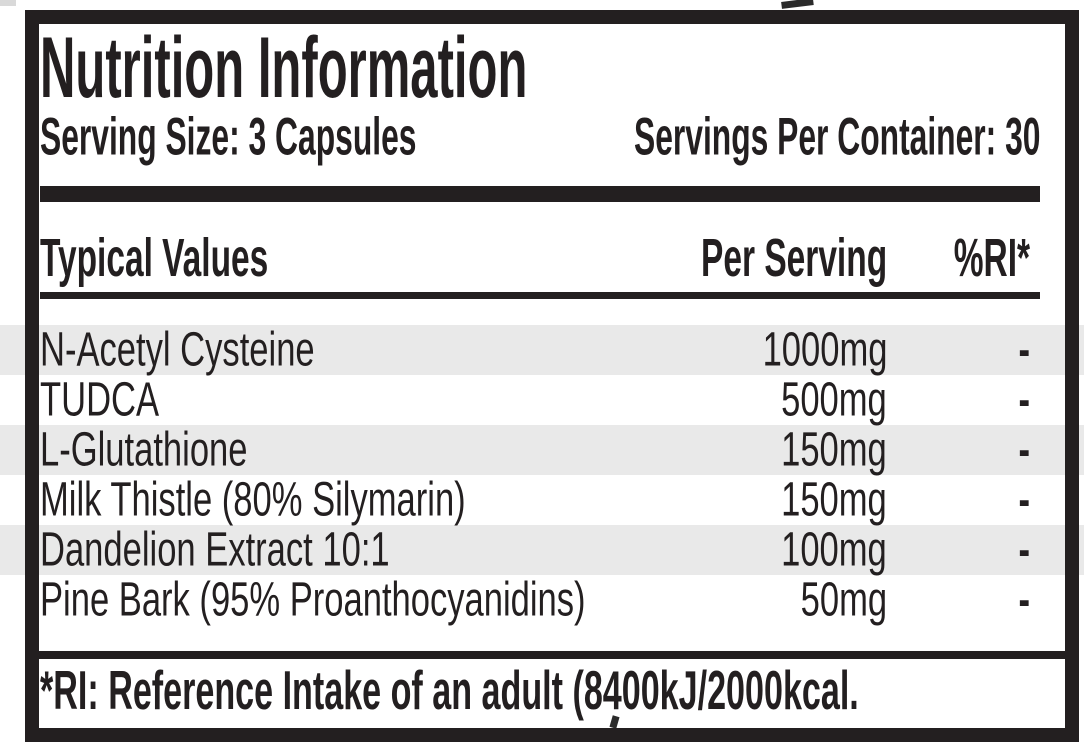  Describe the element at coordinates (757, 550) in the screenshot. I see `per-serving-cell: 100mg` at that location.